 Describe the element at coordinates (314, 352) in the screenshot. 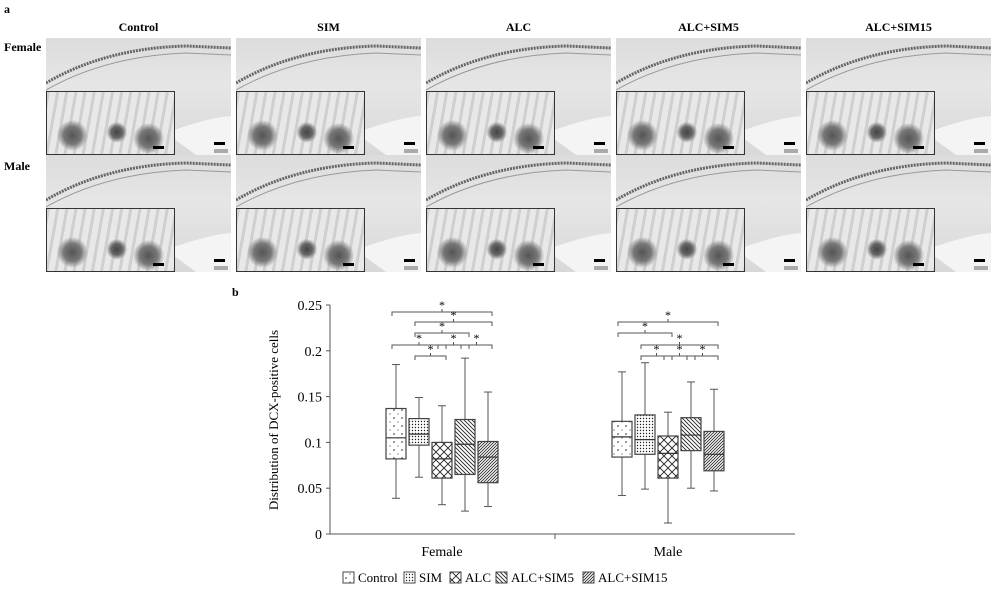

I see `y-tick-label: 0.2` at that location.